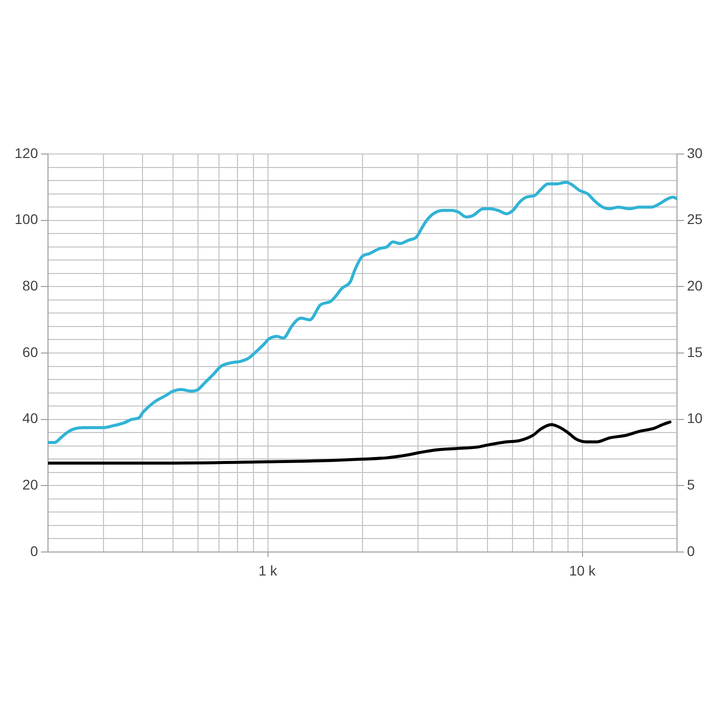 This screenshot has height=720, width=720. What do you see at coordinates (691, 550) in the screenshot?
I see `y2-tick-label: 0` at bounding box center [691, 550].